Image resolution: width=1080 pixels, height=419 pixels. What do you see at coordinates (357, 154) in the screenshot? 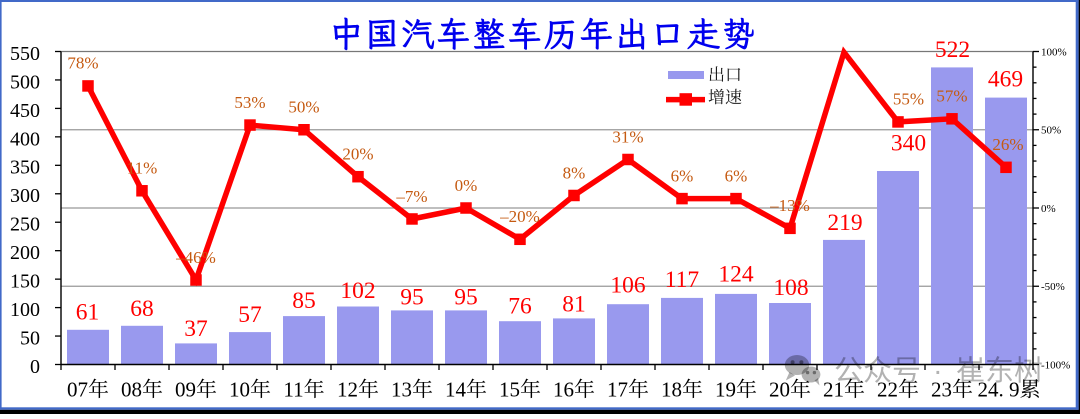
I see `svg-text: 20%` at bounding box center [357, 154].